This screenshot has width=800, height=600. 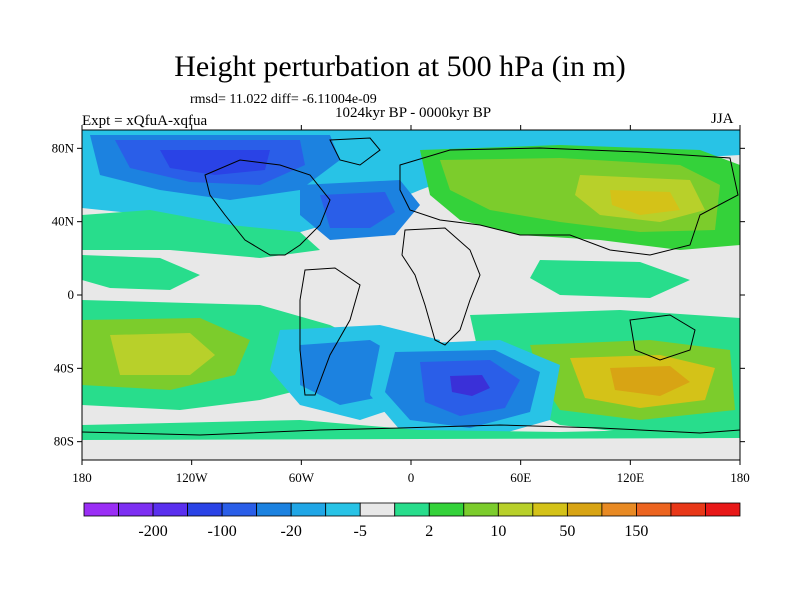 What do you see at coordinates (520, 477) in the screenshot?
I see `x-tick-label: 60E` at bounding box center [520, 477].